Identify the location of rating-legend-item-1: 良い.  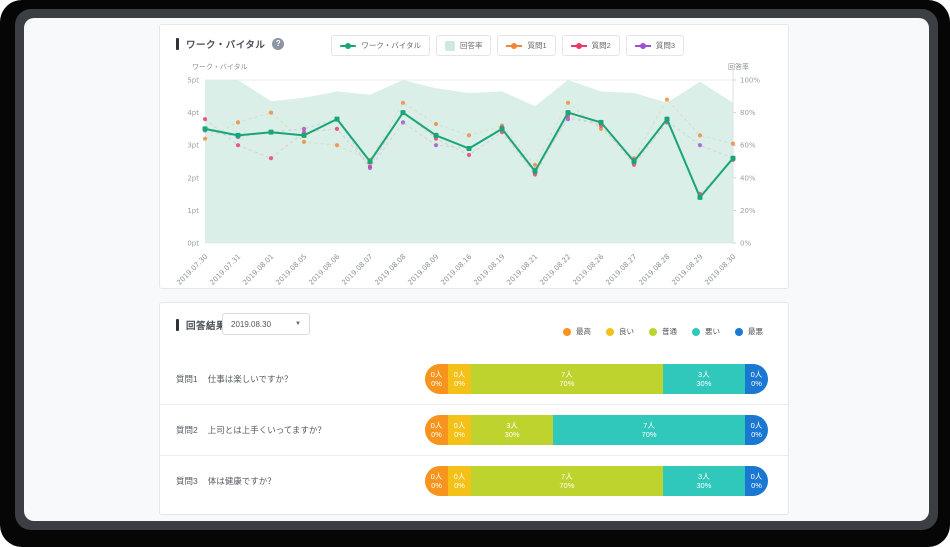
(620, 331).